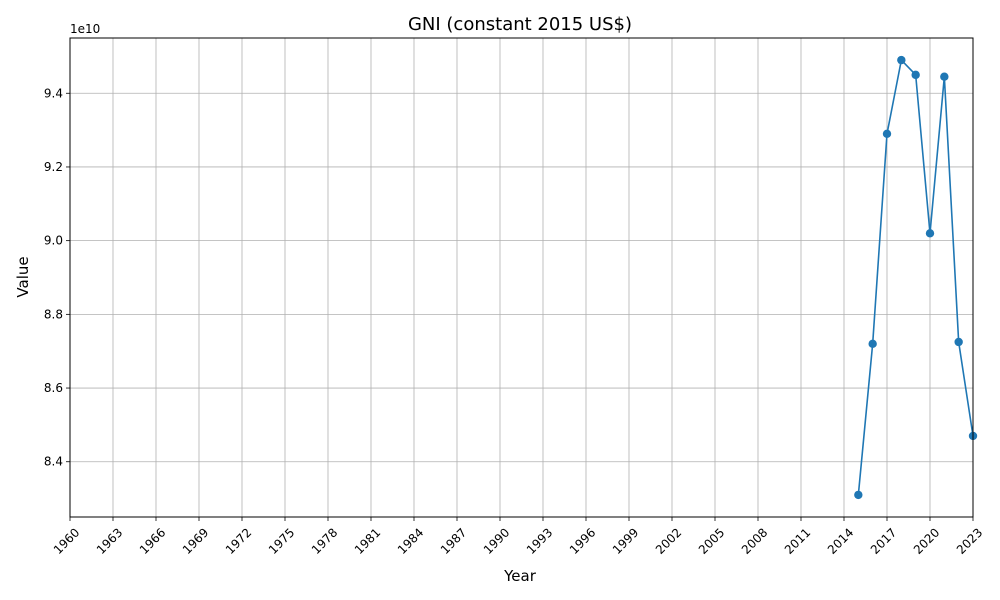  Describe the element at coordinates (453, 540) in the screenshot. I see `x-tick-label: 1987` at that location.